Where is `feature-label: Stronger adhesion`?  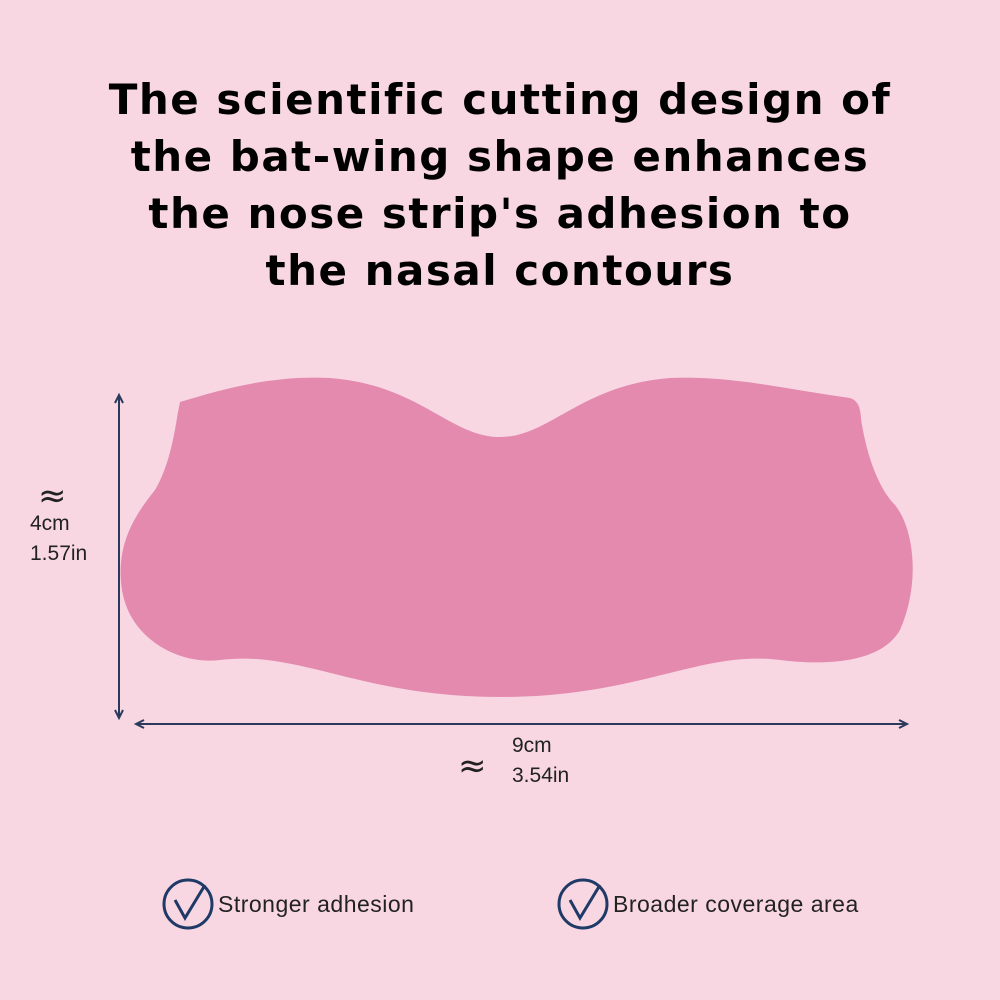 feature-label: Stronger adhesion is located at coordinates (316, 904).